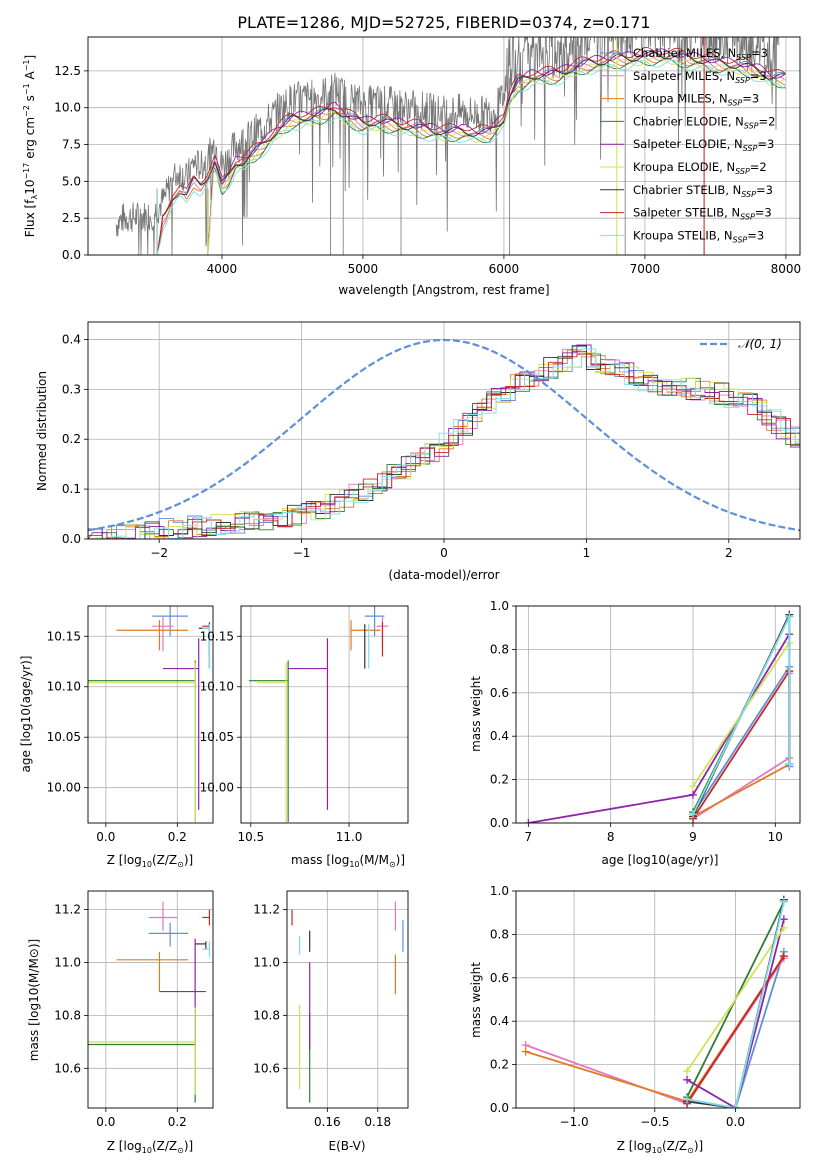  I want to click on y-axis-label: mass [log10(M/M⊙)], so click(34, 1000).